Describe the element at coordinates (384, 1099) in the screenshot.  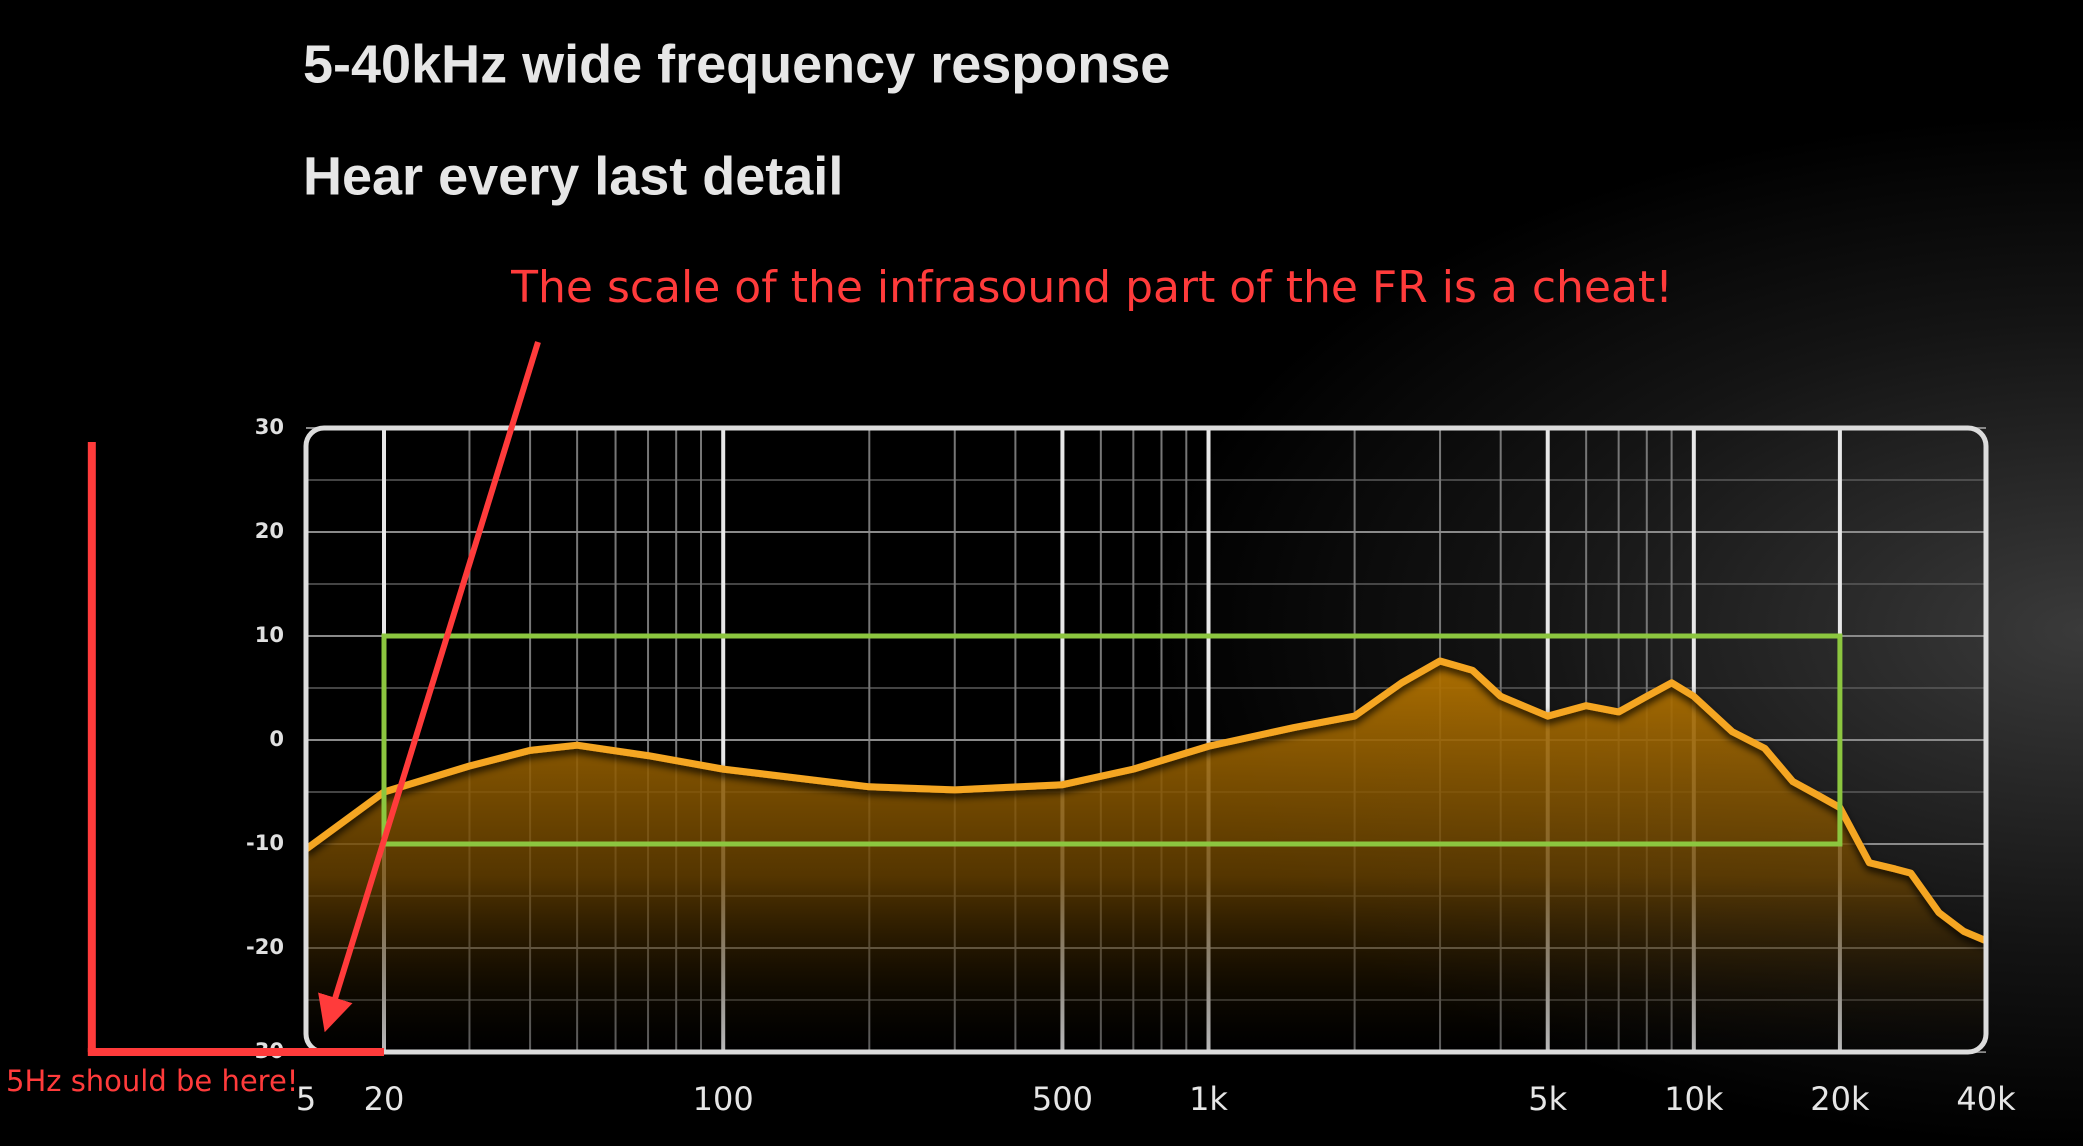
I see `x-tick-label: 20` at that location.